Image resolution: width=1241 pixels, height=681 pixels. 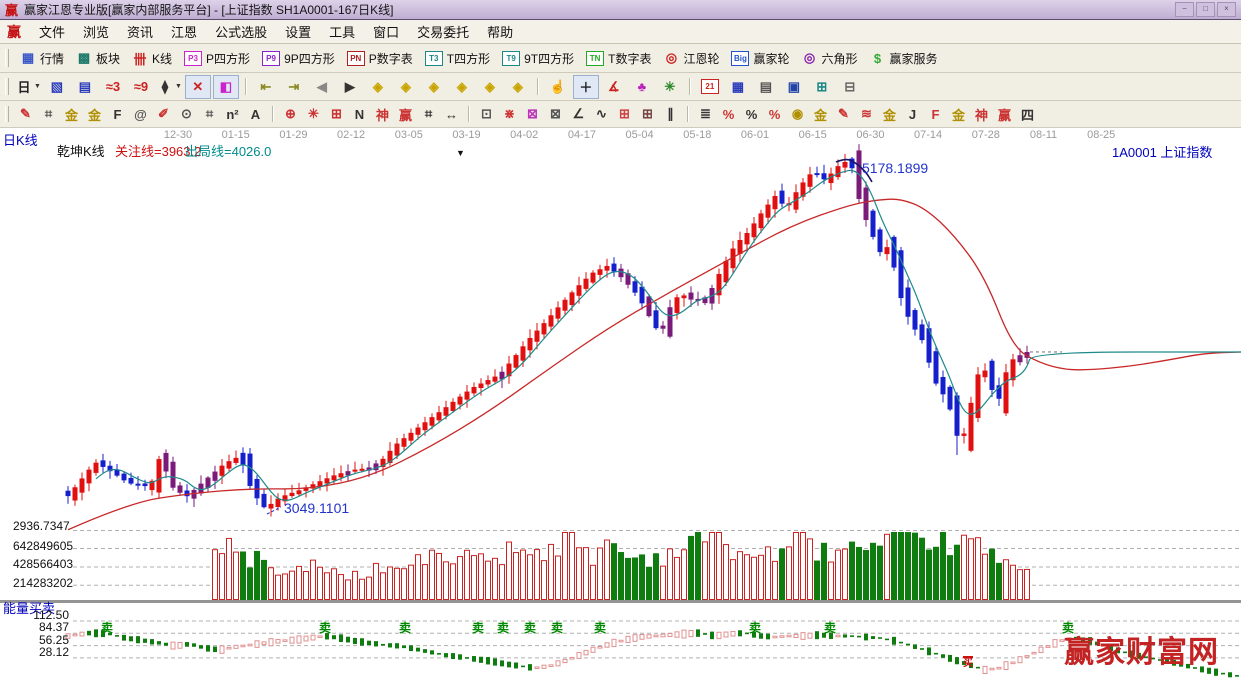 I want to click on web-square-tool: ⊞, so click(x=336, y=114).